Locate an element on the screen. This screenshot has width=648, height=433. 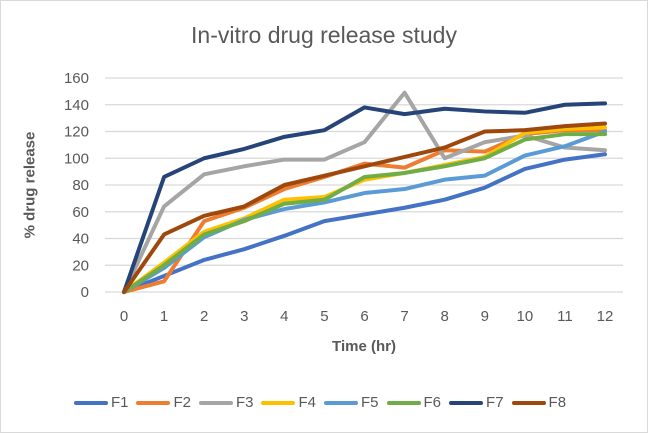
legend-label: F6 is located at coordinates (432, 402).